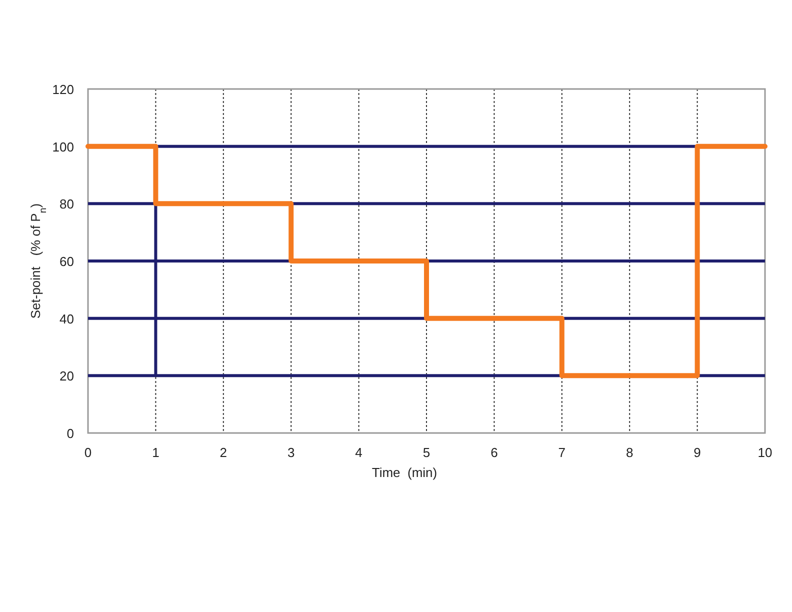  I want to click on y-tick-label: 60, so click(67, 261).